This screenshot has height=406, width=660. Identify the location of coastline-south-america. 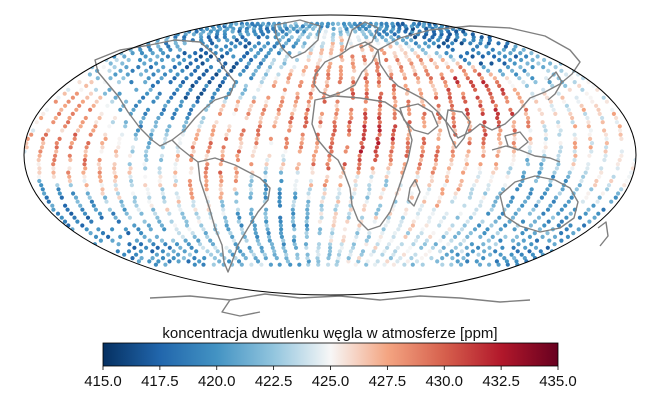
(234, 215).